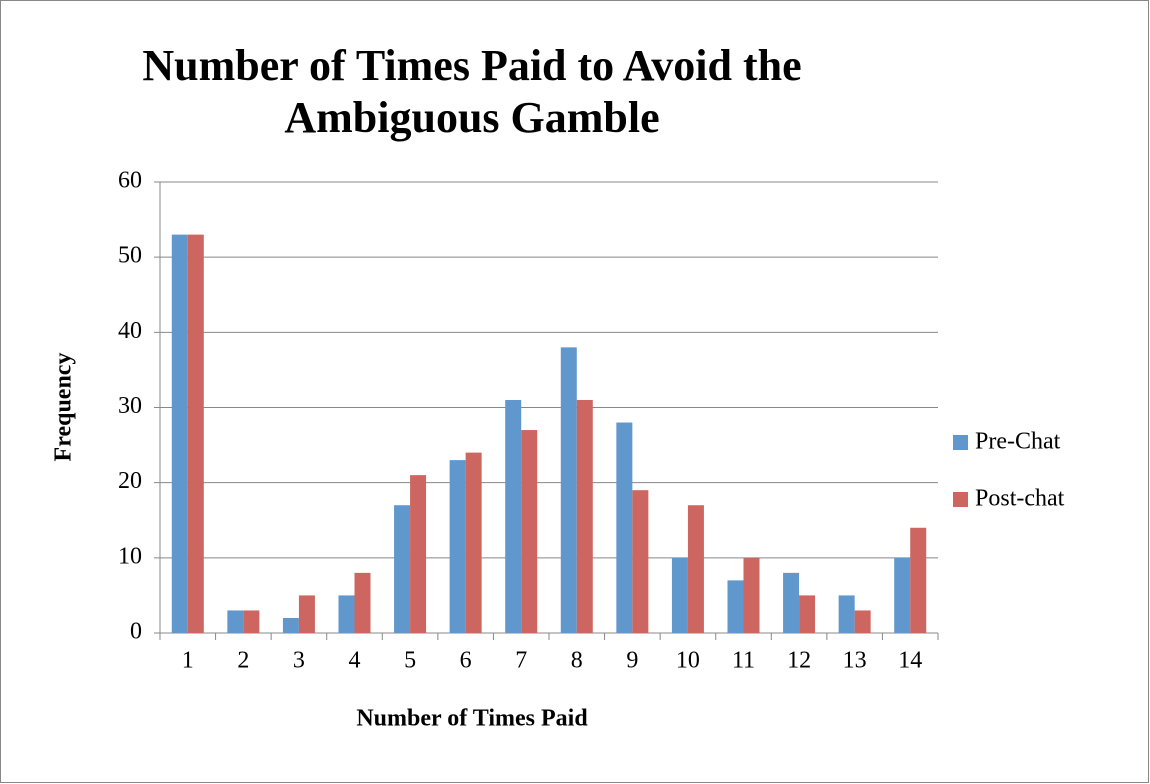  Describe the element at coordinates (130, 256) in the screenshot. I see `y-tick-label: 50` at that location.